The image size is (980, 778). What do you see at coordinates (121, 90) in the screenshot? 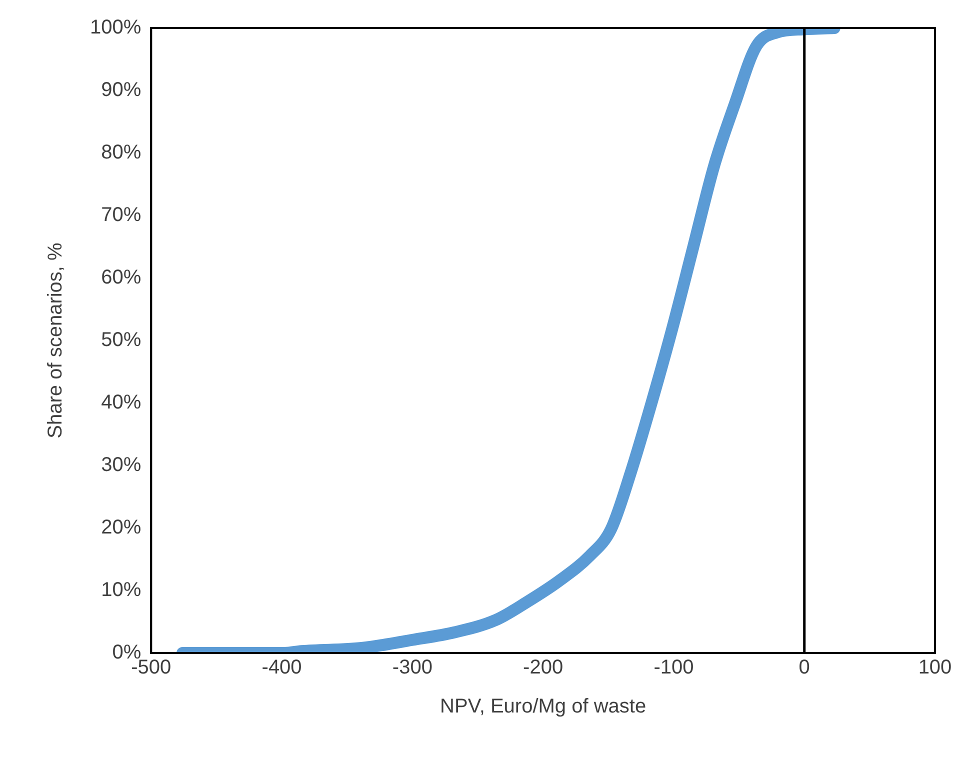
I see `y-tick-label: 90%` at bounding box center [121, 90].